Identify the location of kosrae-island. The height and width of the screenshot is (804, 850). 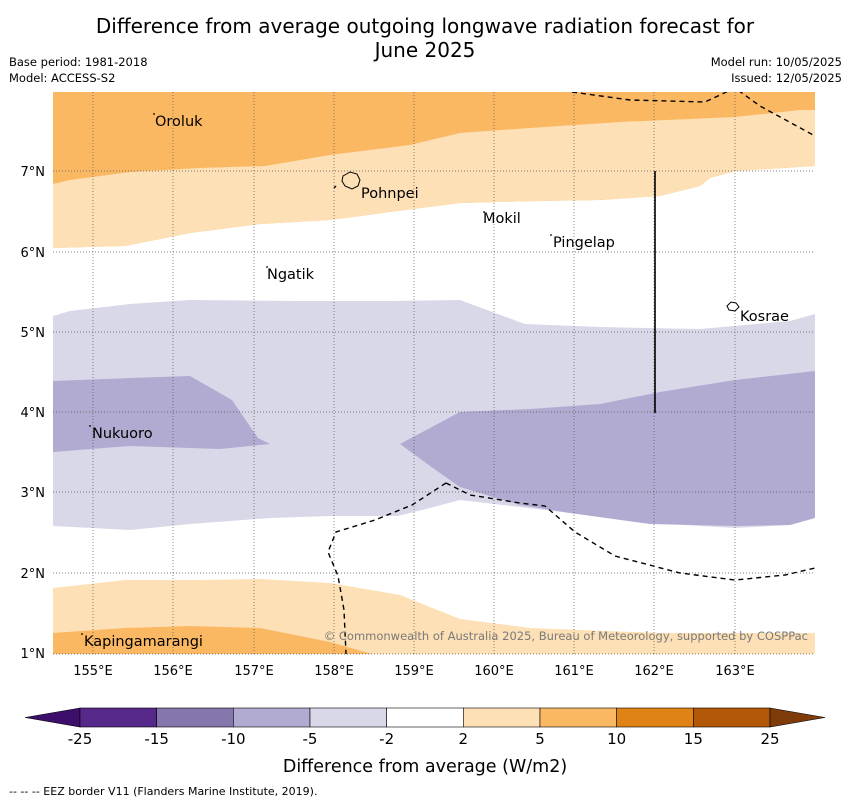
(733, 306).